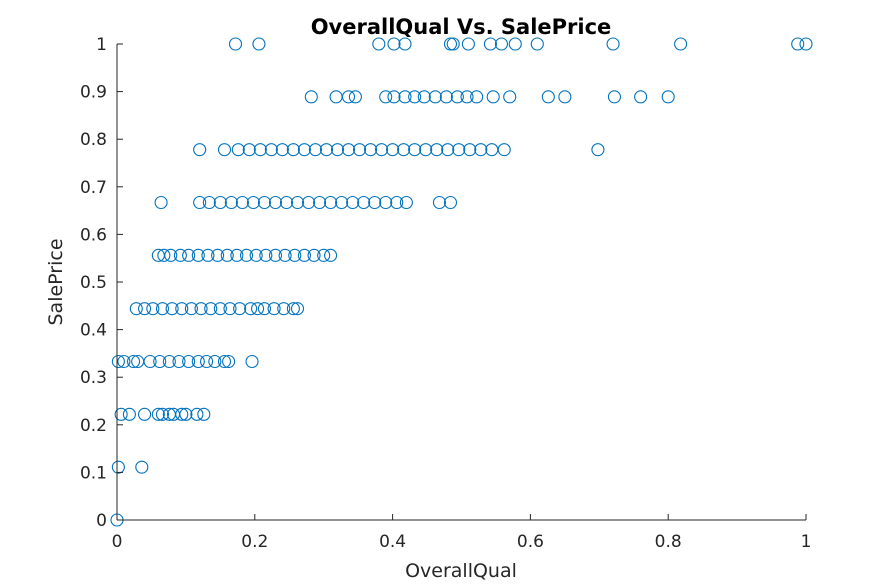 The width and height of the screenshot is (891, 584). What do you see at coordinates (93, 426) in the screenshot?
I see `y-tick-label: 0.2` at bounding box center [93, 426].